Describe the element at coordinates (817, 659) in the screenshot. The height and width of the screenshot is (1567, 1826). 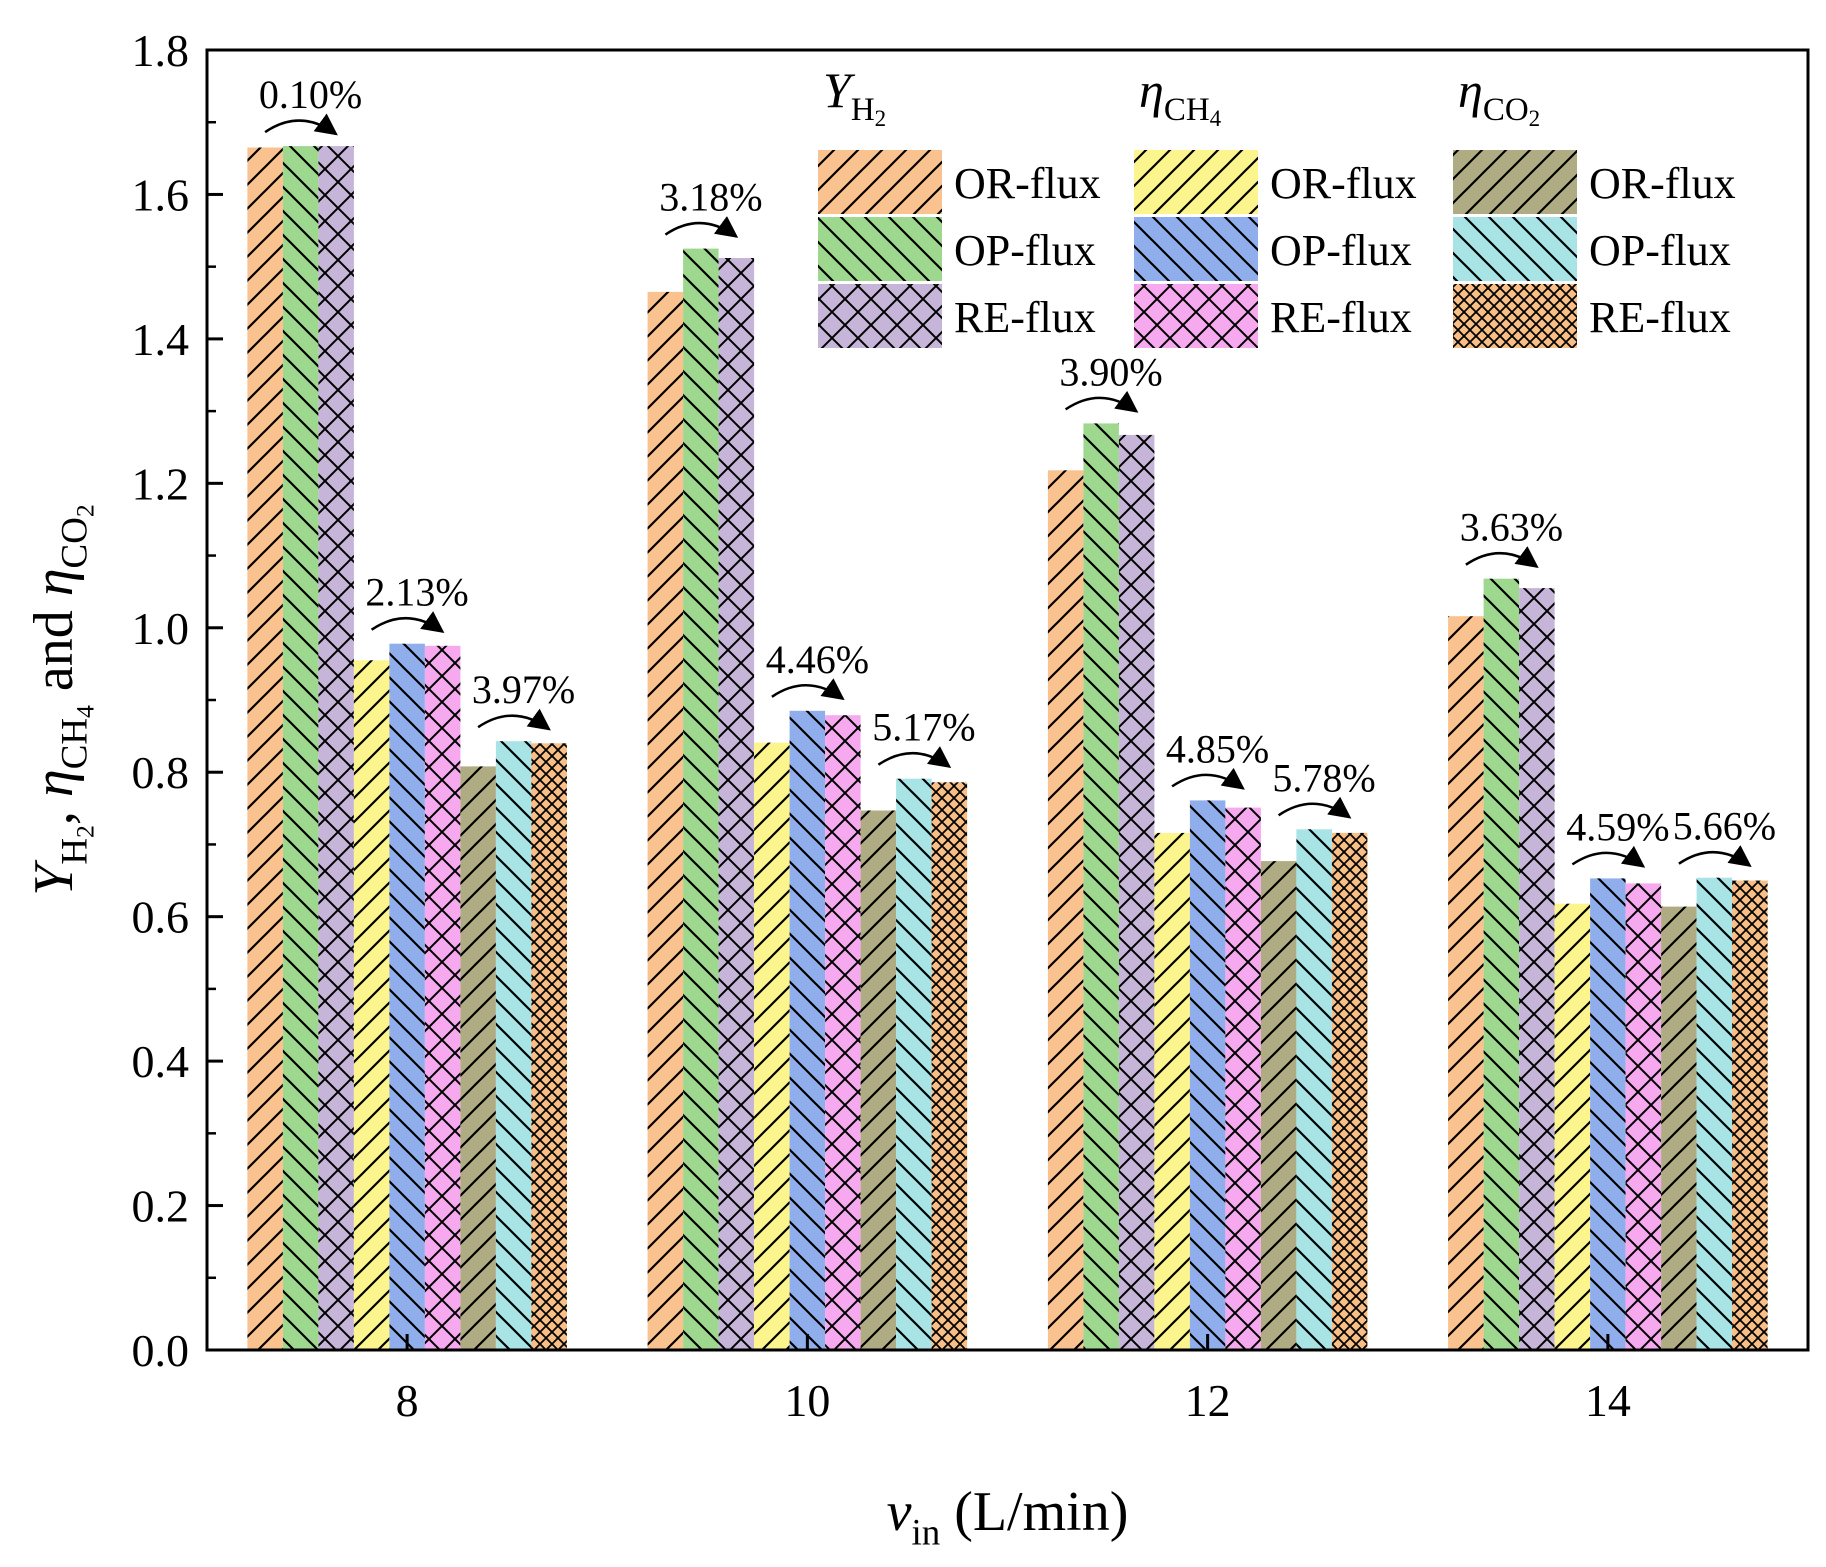
I see `annotation-label: 4.46%` at that location.